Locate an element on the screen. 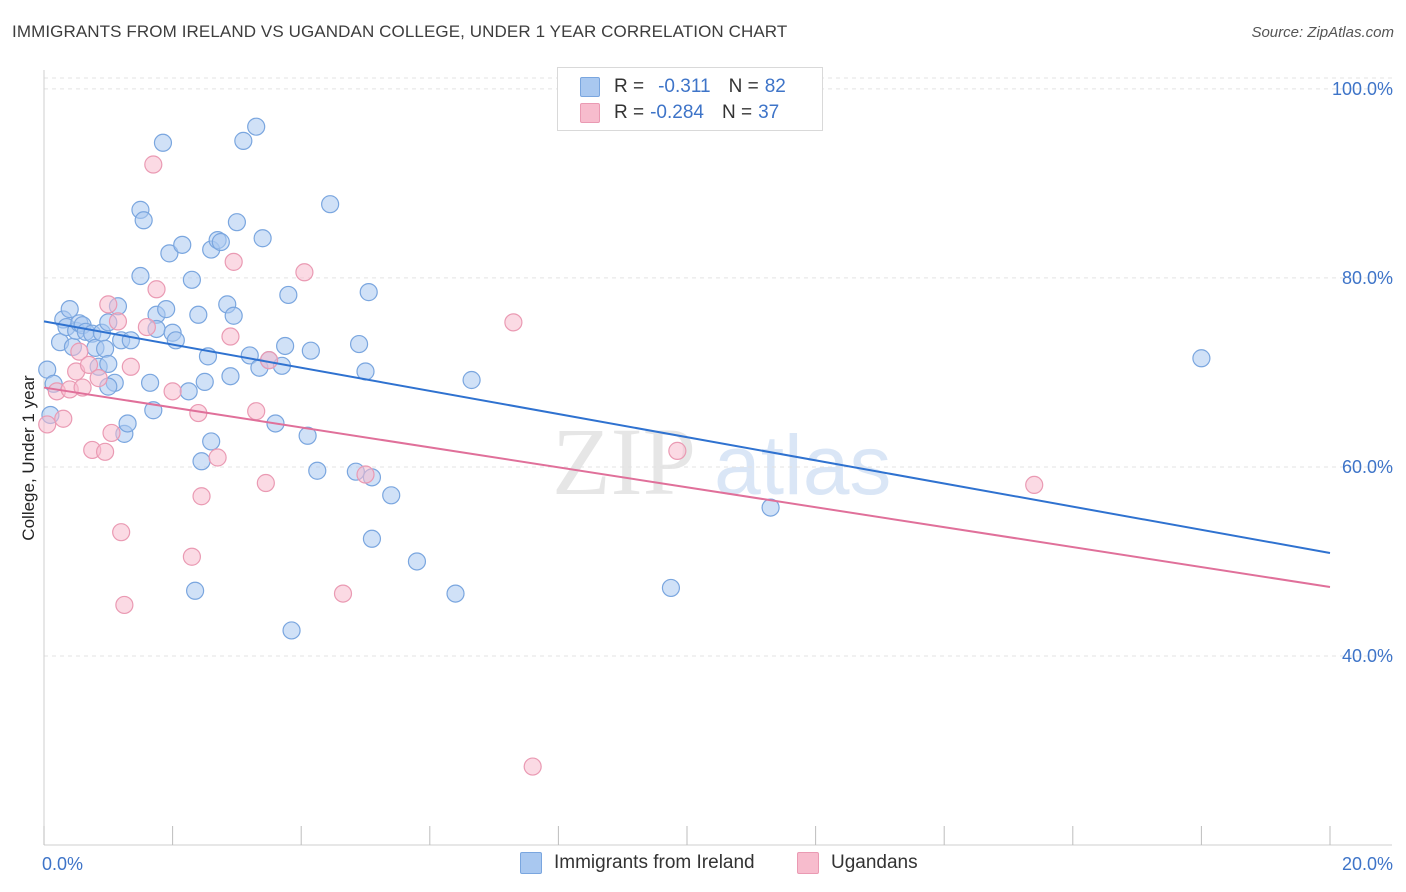 Image resolution: width=1406 pixels, height=892 pixels. legend-label-ireland: Immigrants from Ireland is located at coordinates (654, 862).